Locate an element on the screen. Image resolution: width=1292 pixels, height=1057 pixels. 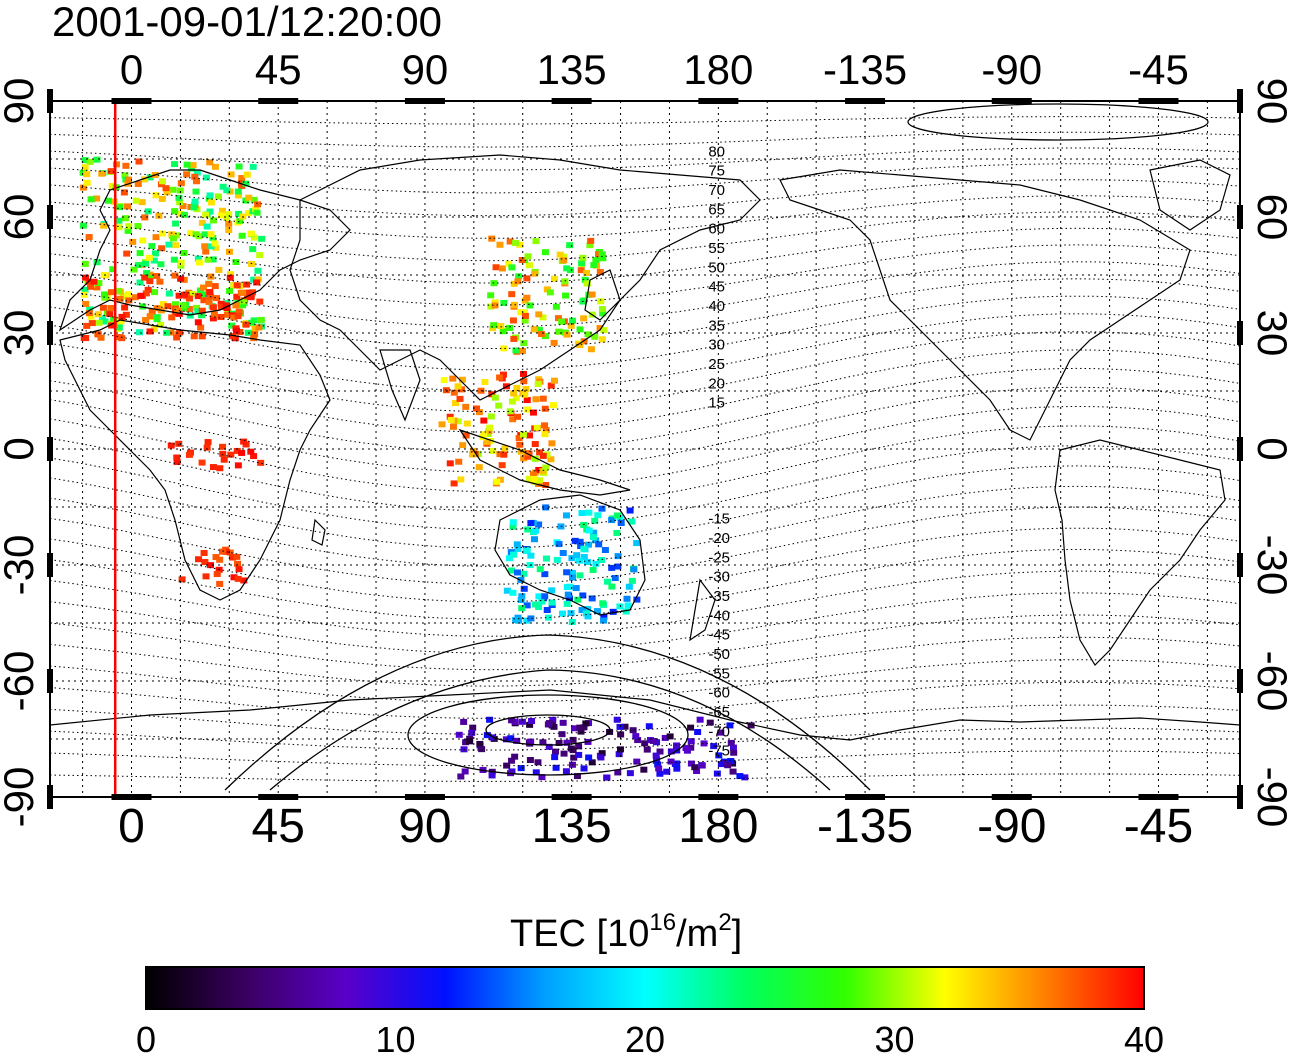
top-longitude-axis: 0 45 90 135 180 -135 -90 -45 is located at coordinates (654, 69).